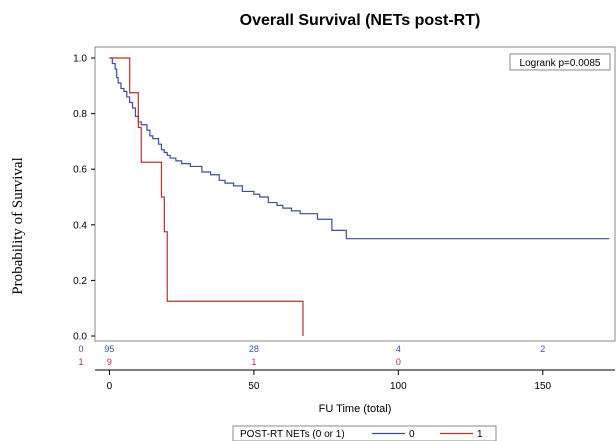  I want to click on y-tick-label: 0.6, so click(80, 170).